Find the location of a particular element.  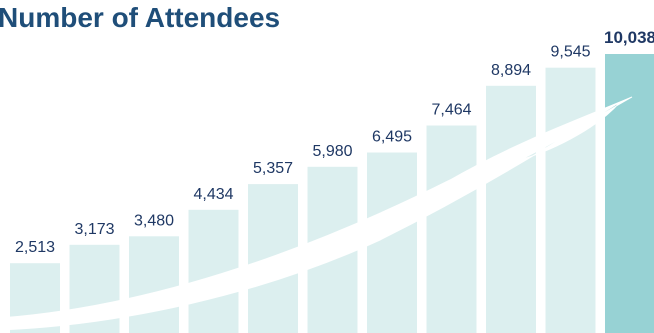

value-label-4: 4,434 is located at coordinates (213, 194).